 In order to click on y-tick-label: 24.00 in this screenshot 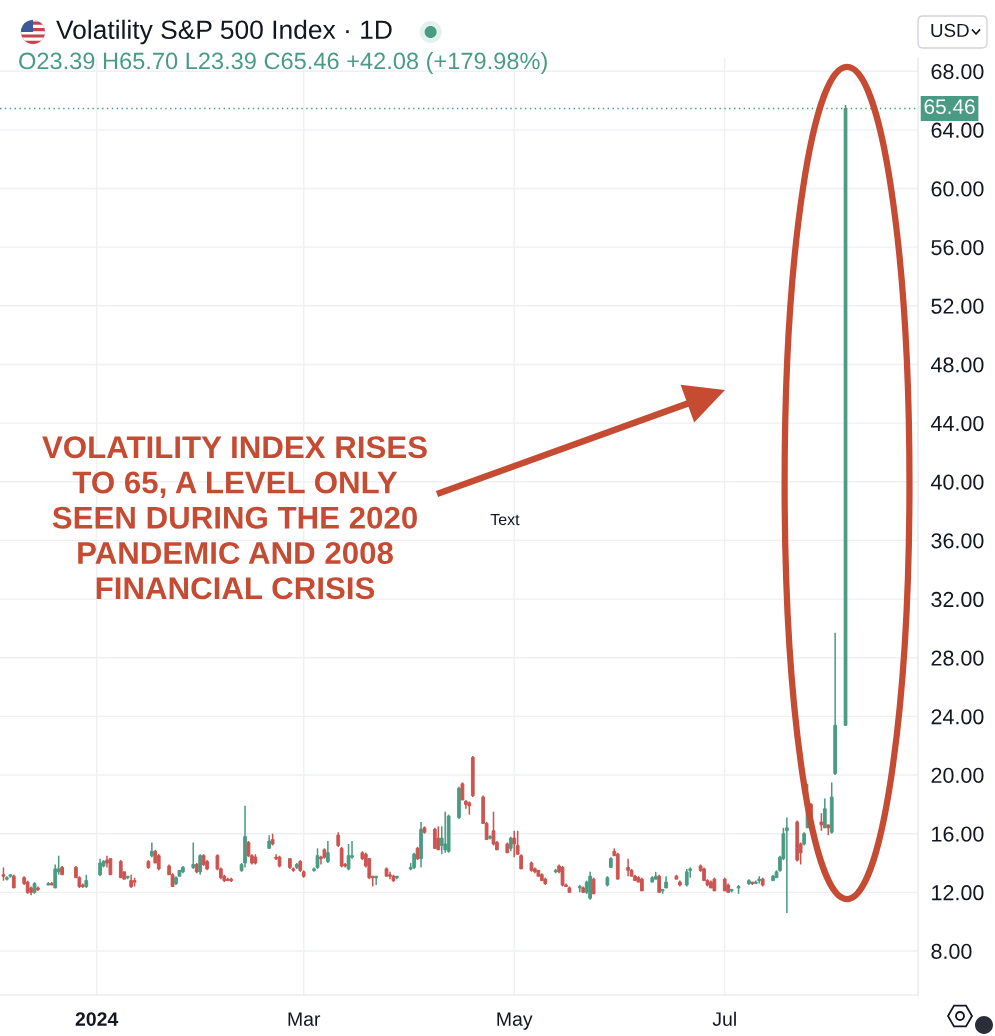, I will do `click(957, 717)`.